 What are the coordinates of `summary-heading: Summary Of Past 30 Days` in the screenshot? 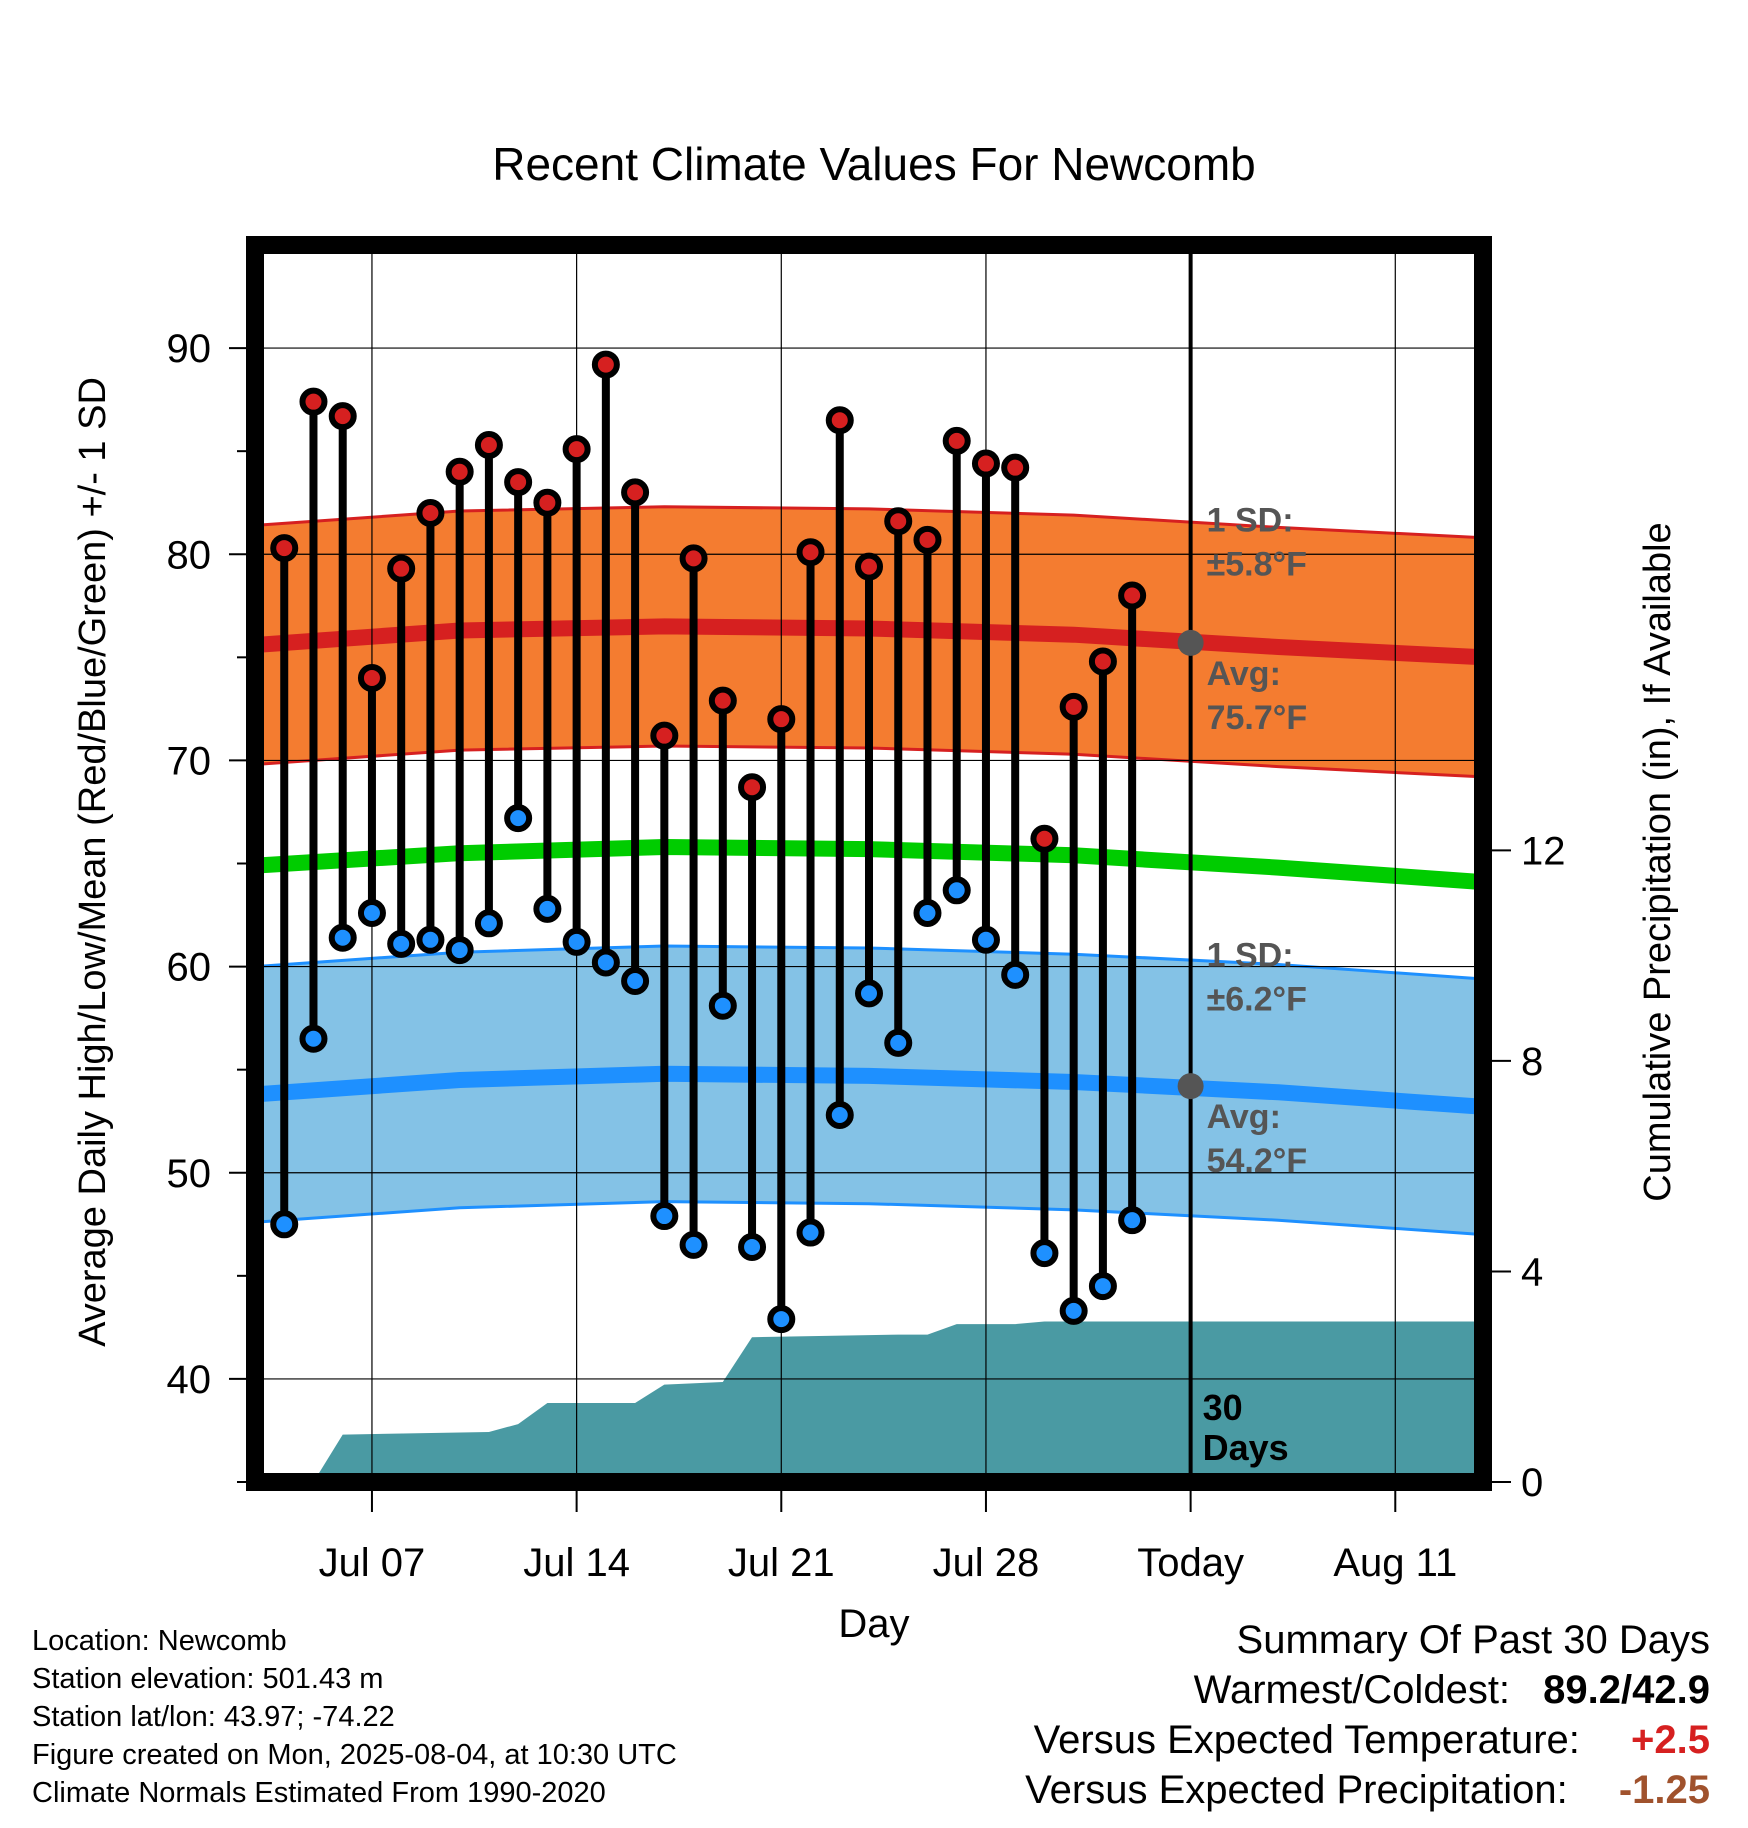 It's located at (1473, 1640).